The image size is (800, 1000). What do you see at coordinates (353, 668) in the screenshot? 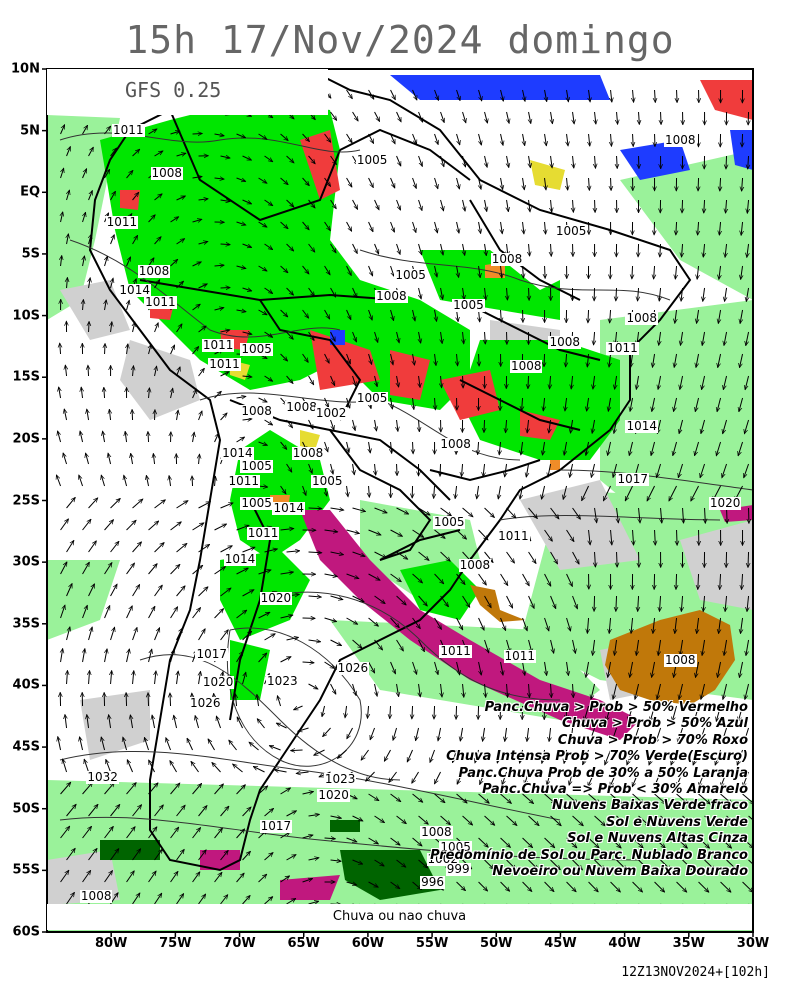
I see `isobar-label: 1026` at bounding box center [353, 668].